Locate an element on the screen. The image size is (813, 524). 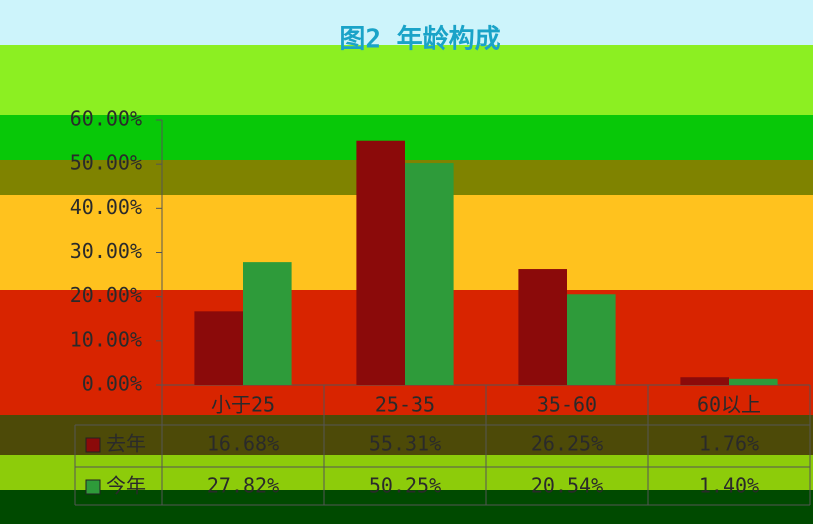
y-tick-label: 0.00% is located at coordinates (112, 384).